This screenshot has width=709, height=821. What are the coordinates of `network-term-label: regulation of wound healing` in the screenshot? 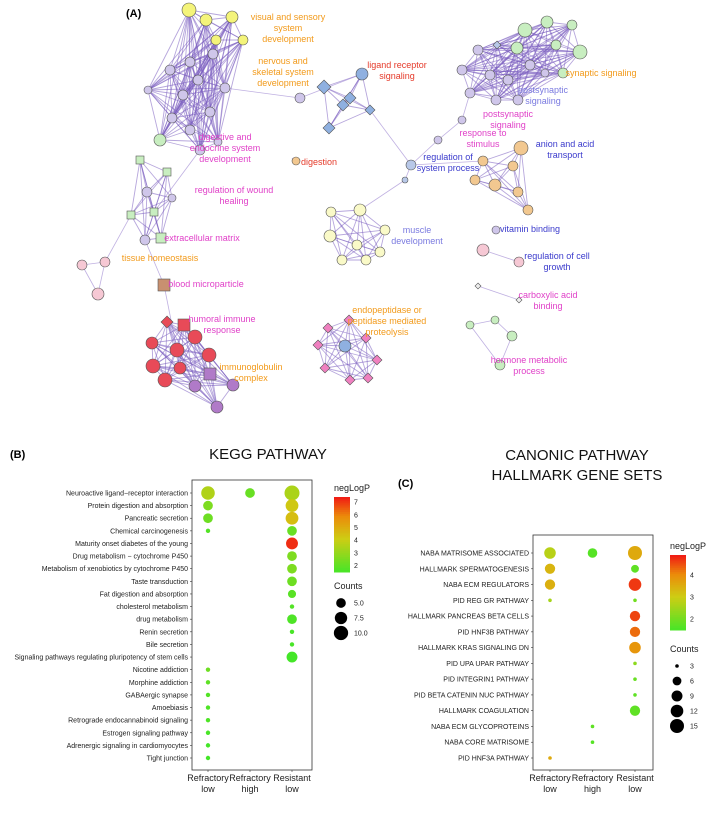 It's located at (234, 195).